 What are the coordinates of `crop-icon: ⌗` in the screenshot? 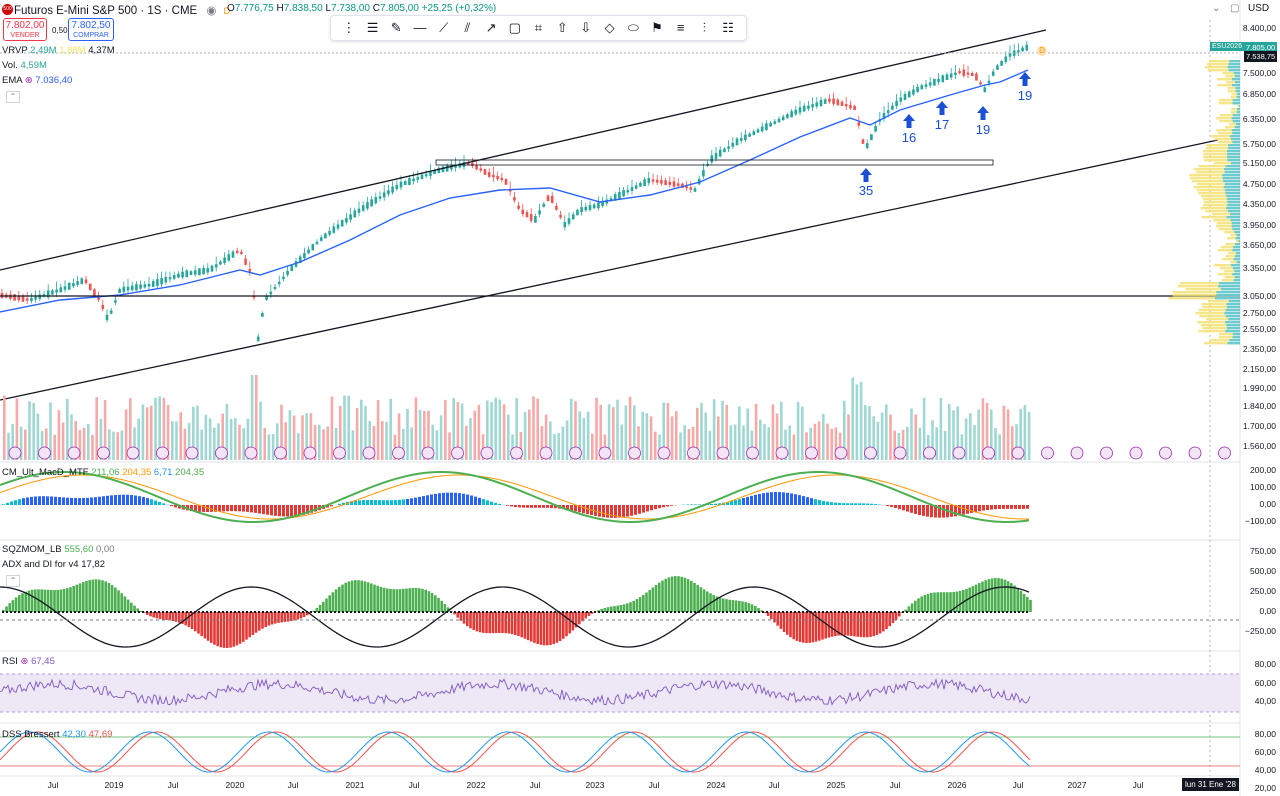 It's located at (538, 27).